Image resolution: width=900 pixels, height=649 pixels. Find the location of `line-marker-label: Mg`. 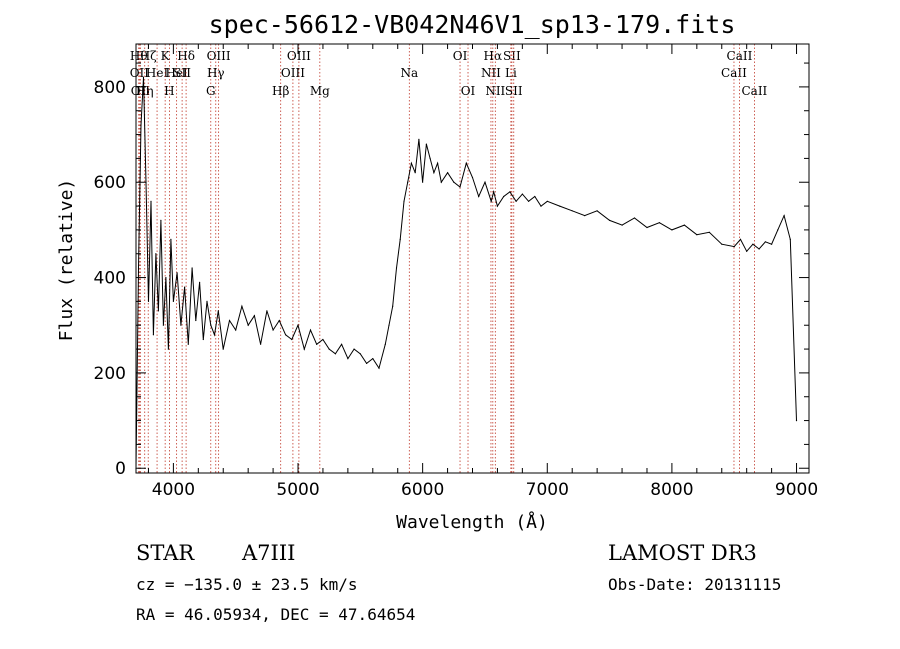

line-marker-label: Mg is located at coordinates (320, 91).